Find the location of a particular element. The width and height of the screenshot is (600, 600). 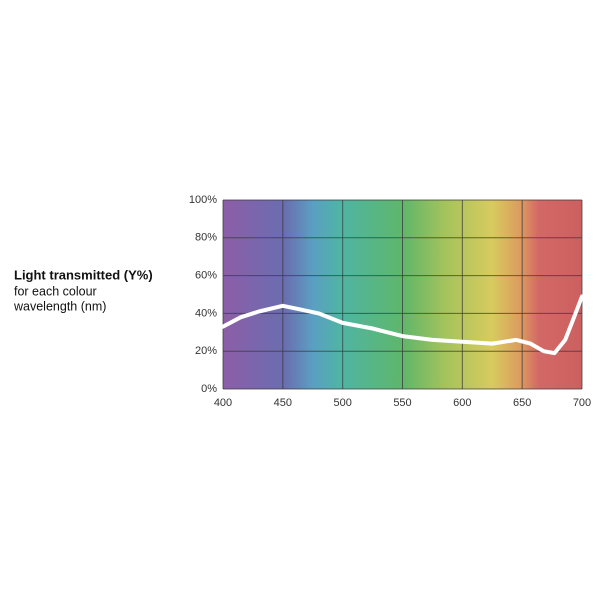

x-tick-label: 600 is located at coordinates (462, 403).